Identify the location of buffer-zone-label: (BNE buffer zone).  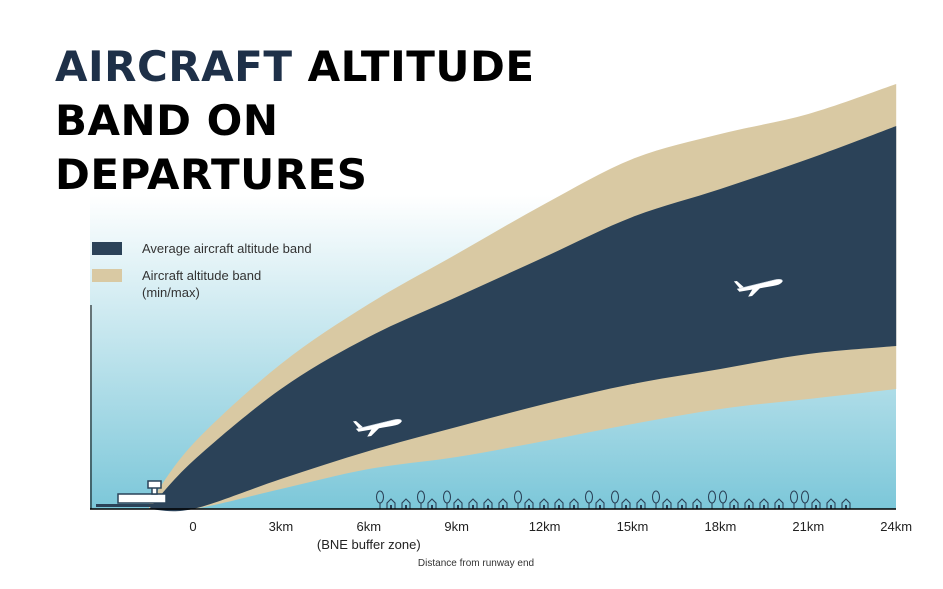
(368, 544).